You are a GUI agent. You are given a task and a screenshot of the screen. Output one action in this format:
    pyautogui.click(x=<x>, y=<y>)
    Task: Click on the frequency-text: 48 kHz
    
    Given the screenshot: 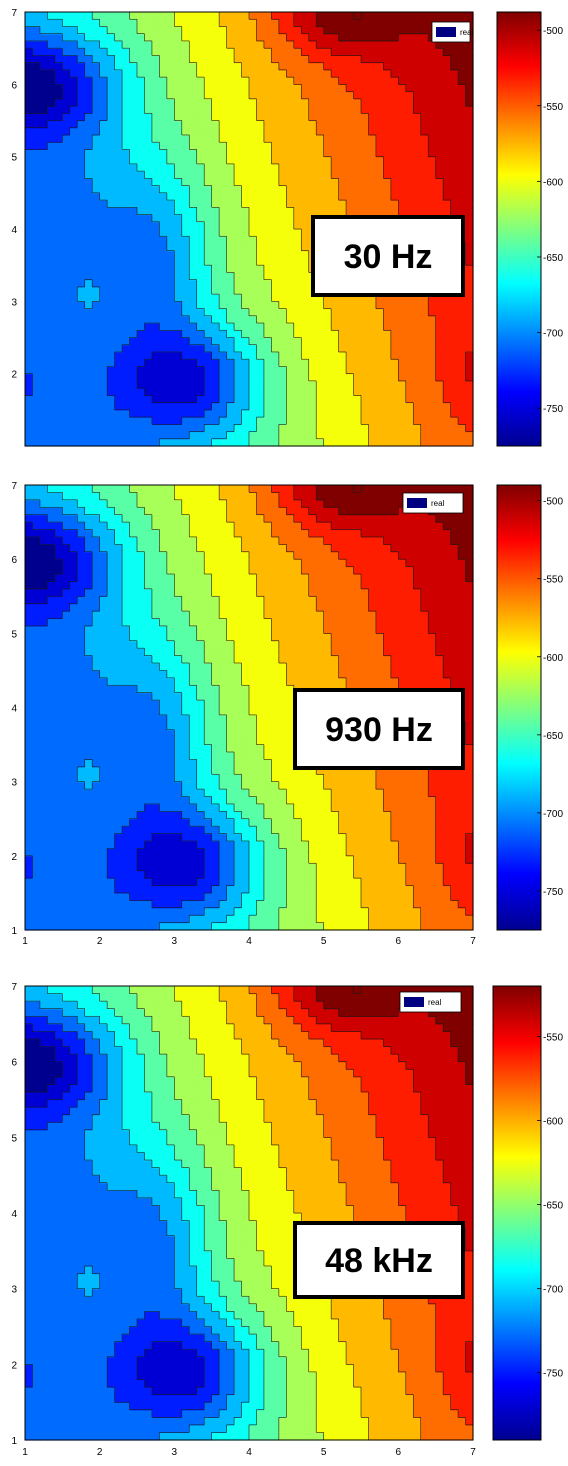 What is the action you would take?
    pyautogui.click(x=379, y=1261)
    